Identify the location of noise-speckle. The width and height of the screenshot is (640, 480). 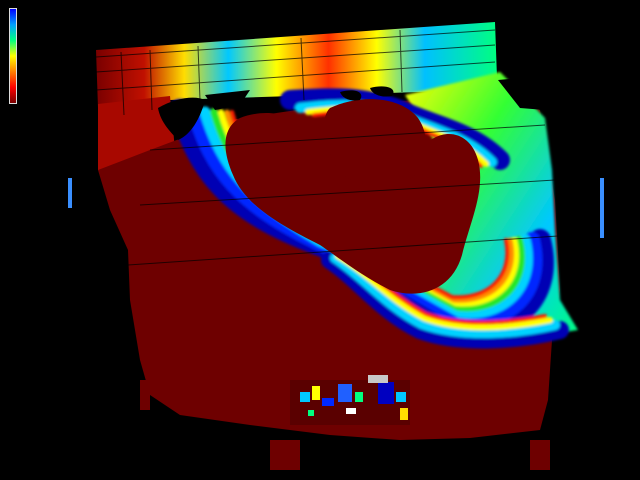
(350, 400).